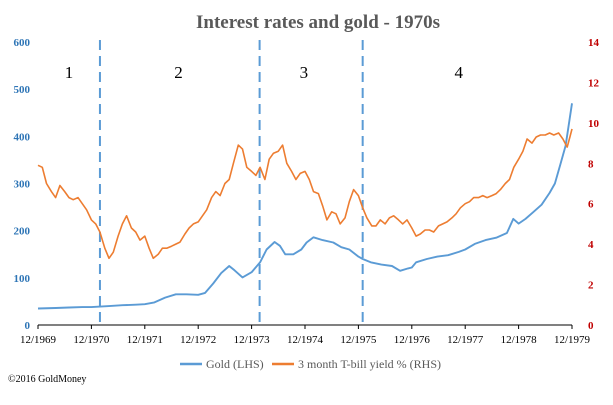  What do you see at coordinates (594, 83) in the screenshot?
I see `y-right-tick-label: 12` at bounding box center [594, 83].